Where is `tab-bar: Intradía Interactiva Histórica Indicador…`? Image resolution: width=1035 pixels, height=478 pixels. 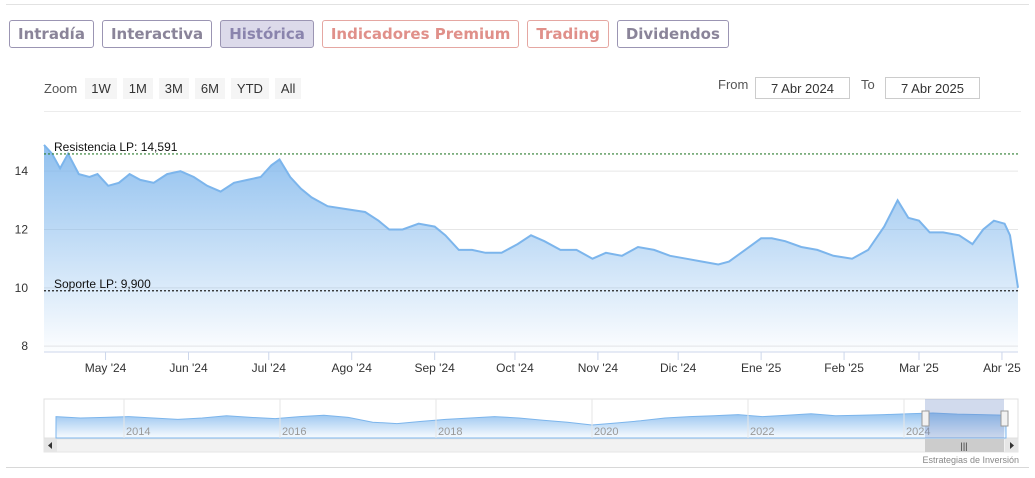 tab-bar: Intradía Interactiva Histórica Indicador… is located at coordinates (369, 34).